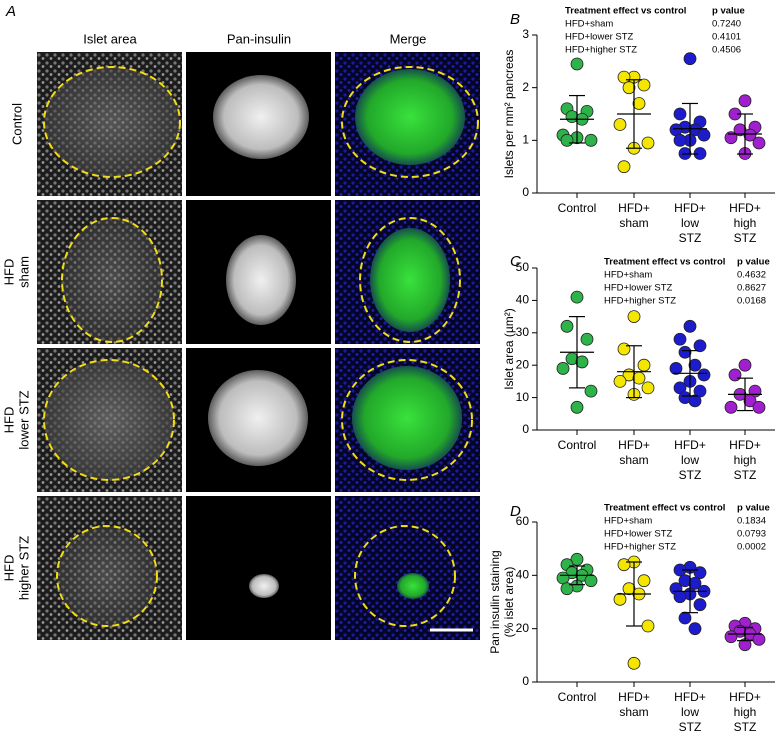 Image resolution: width=780 pixels, height=737 pixels. Describe the element at coordinates (751, 521) in the screenshot. I see `table-cell: 0.1834` at that location.